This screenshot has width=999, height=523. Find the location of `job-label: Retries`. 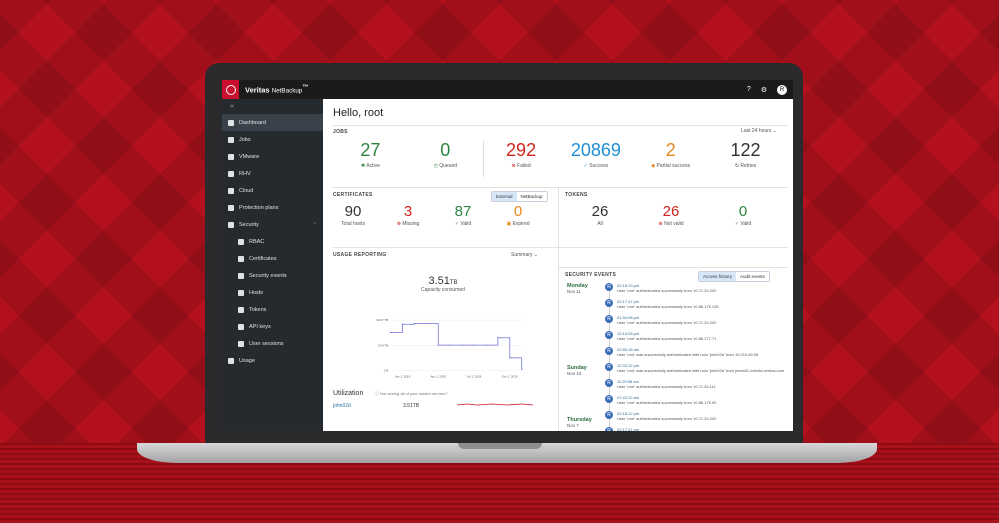

job-label: Retries is located at coordinates (748, 166).